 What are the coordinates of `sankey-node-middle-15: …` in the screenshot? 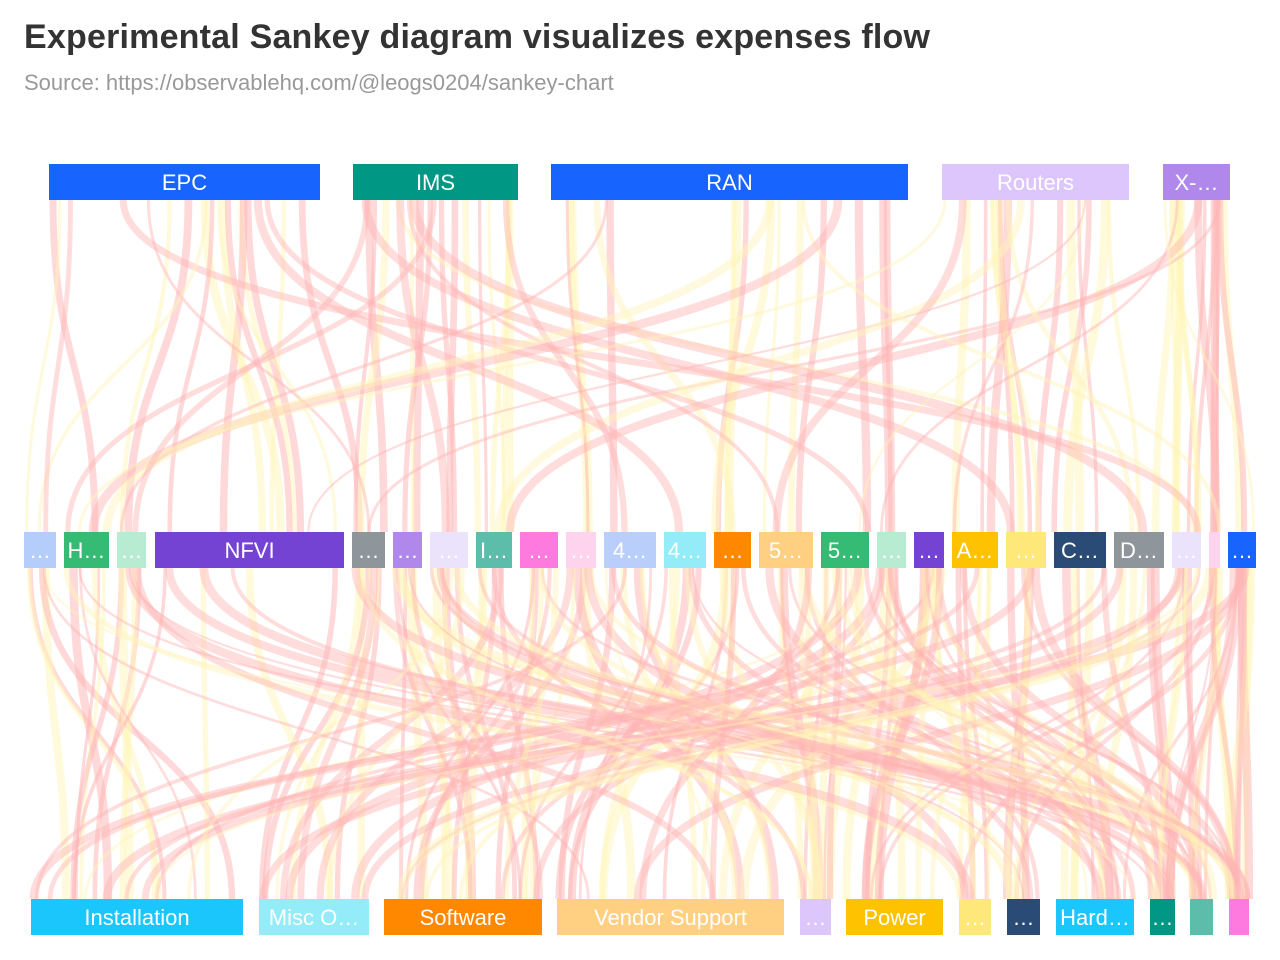 It's located at (891, 550).